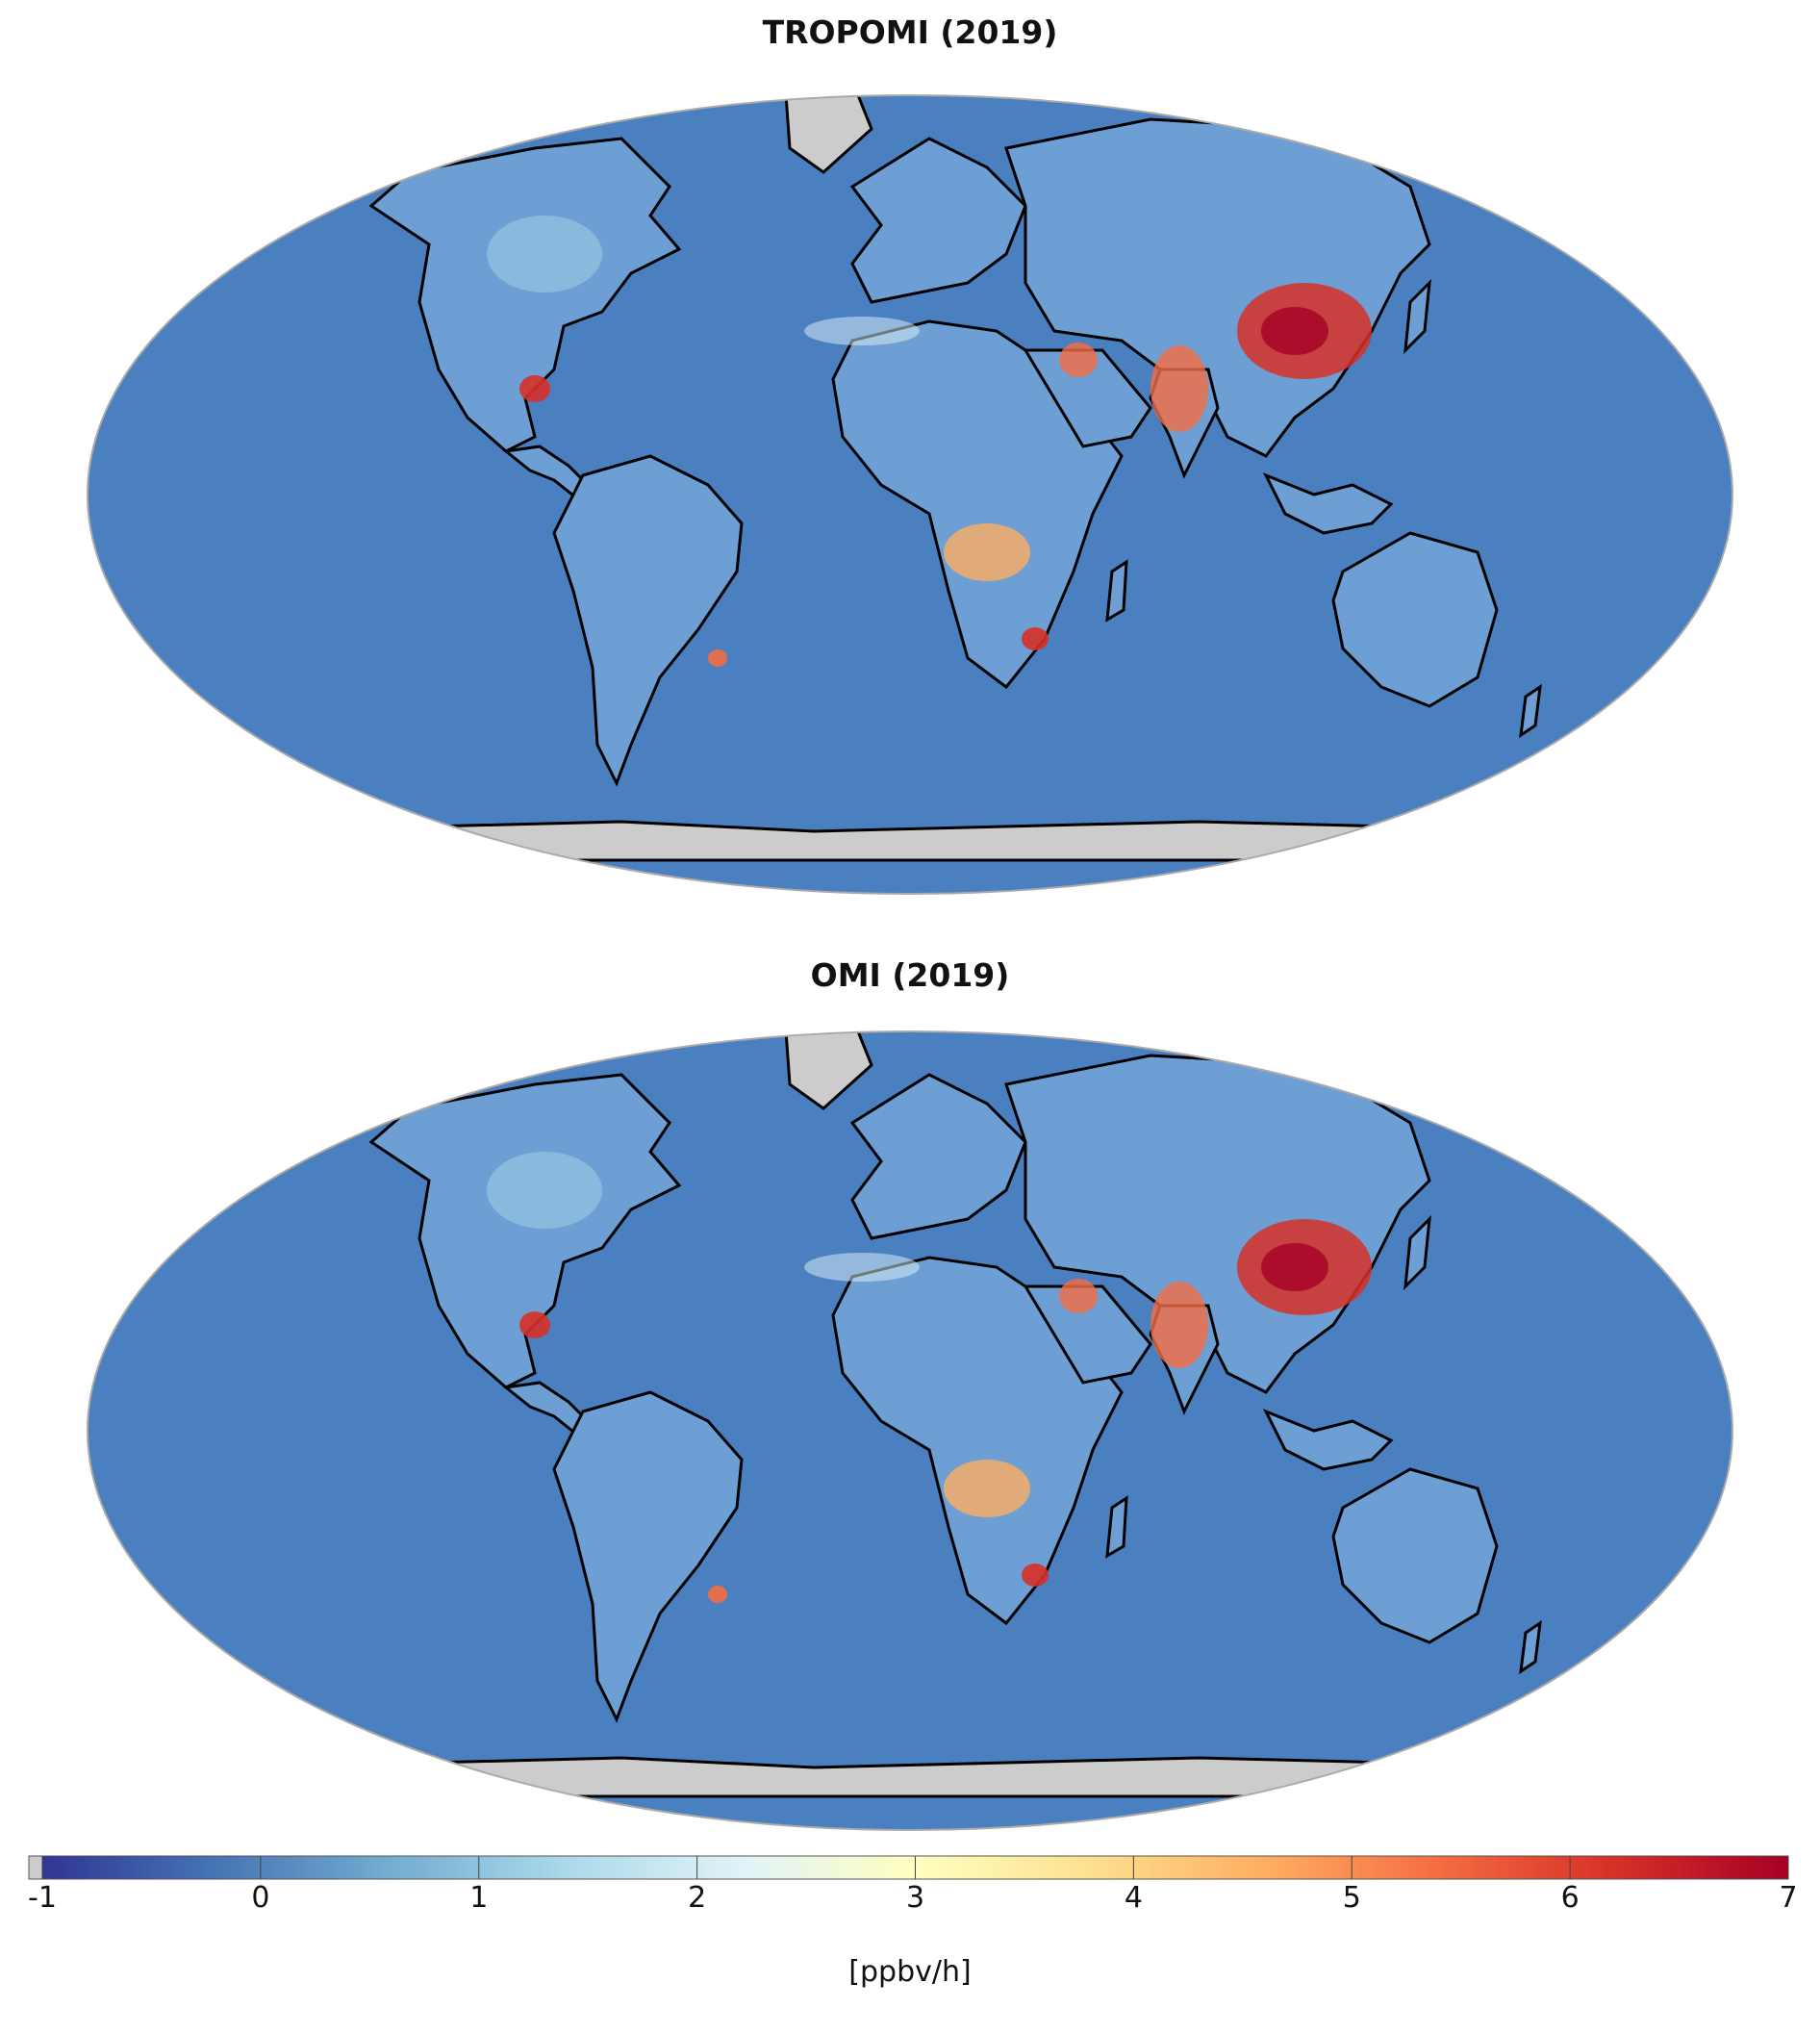  Describe the element at coordinates (1570, 1898) in the screenshot. I see `colorbar-tick-label: 6` at that location.